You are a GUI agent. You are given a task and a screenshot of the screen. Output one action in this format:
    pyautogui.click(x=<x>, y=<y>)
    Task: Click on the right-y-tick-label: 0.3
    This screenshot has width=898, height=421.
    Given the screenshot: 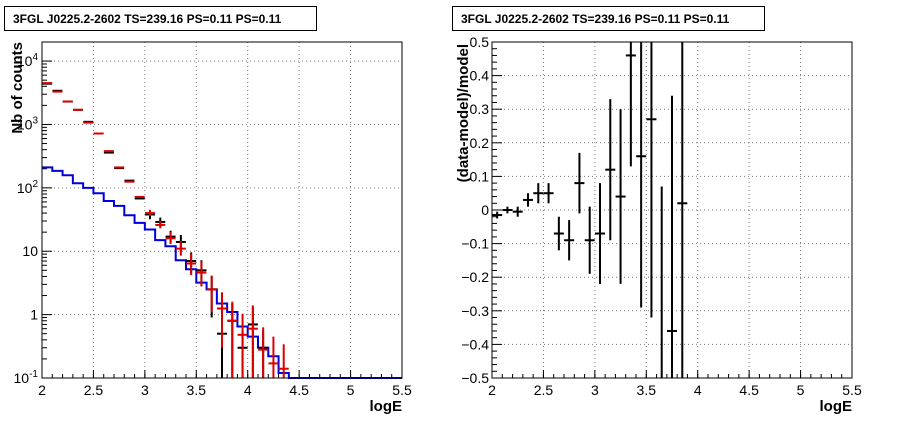 What is the action you would take?
    pyautogui.click(x=480, y=109)
    